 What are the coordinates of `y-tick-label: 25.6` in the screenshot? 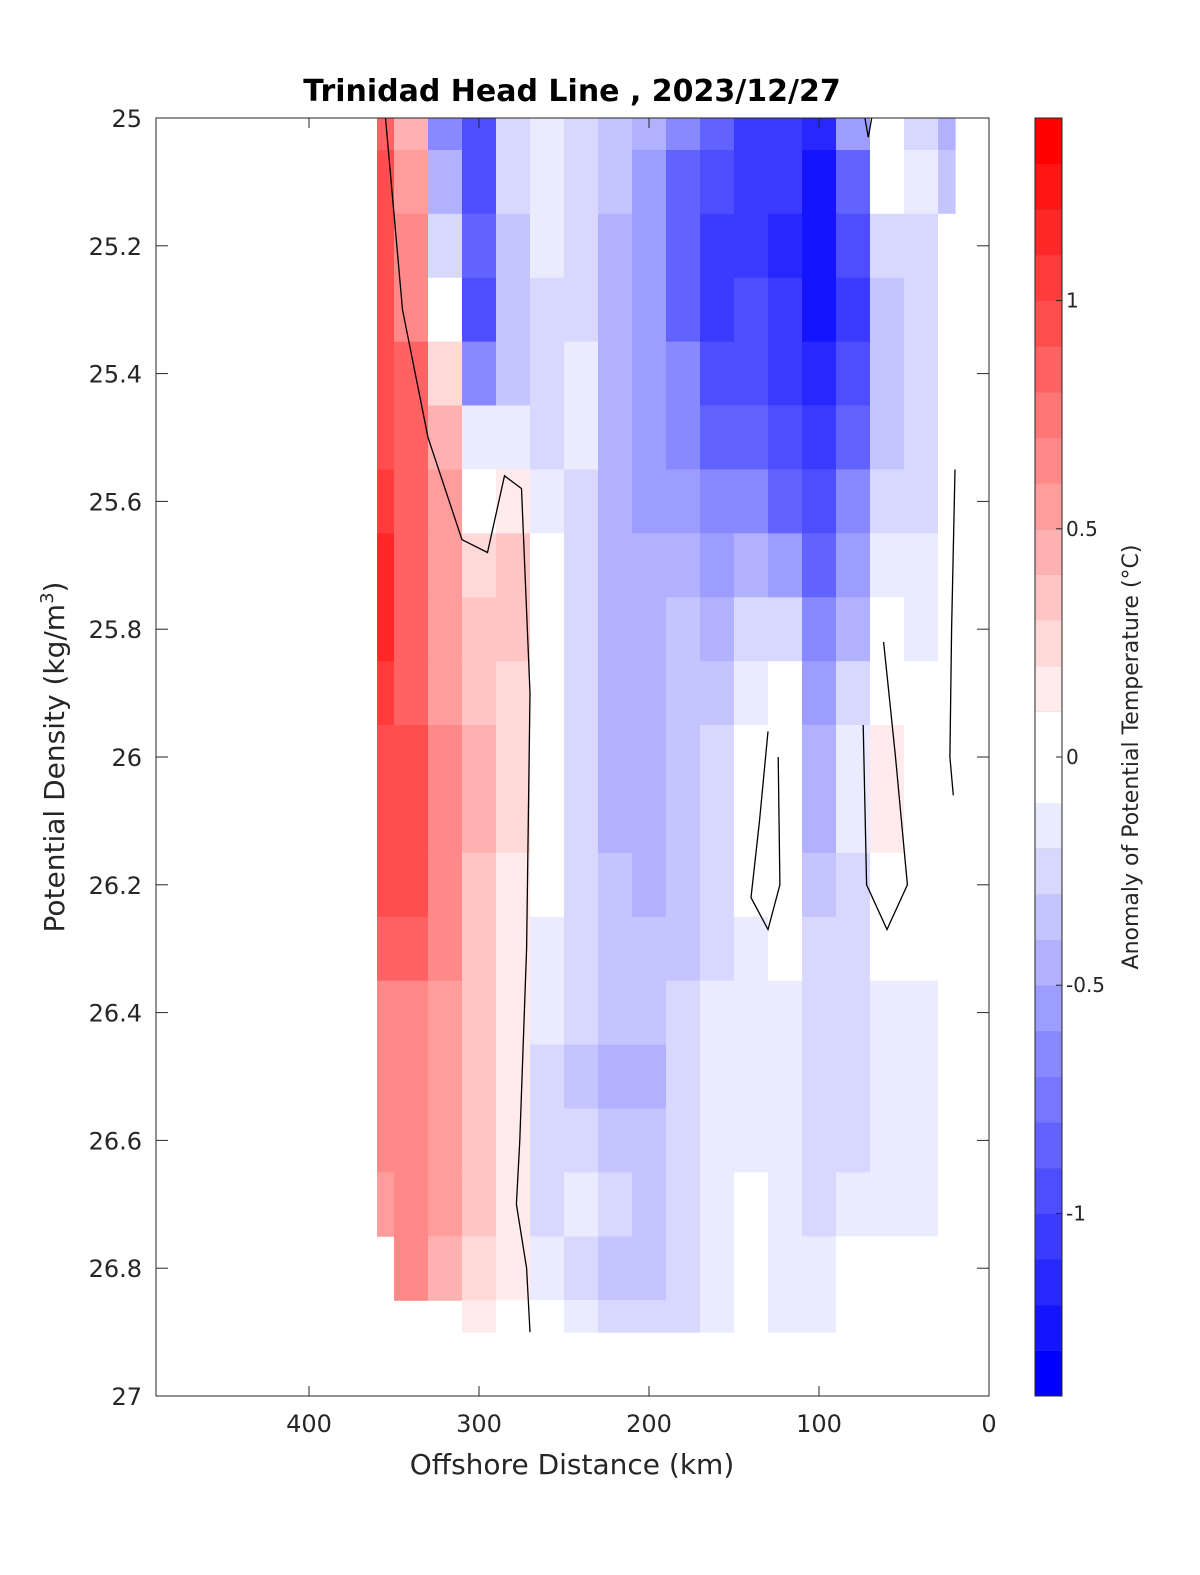 It's located at (115, 502).